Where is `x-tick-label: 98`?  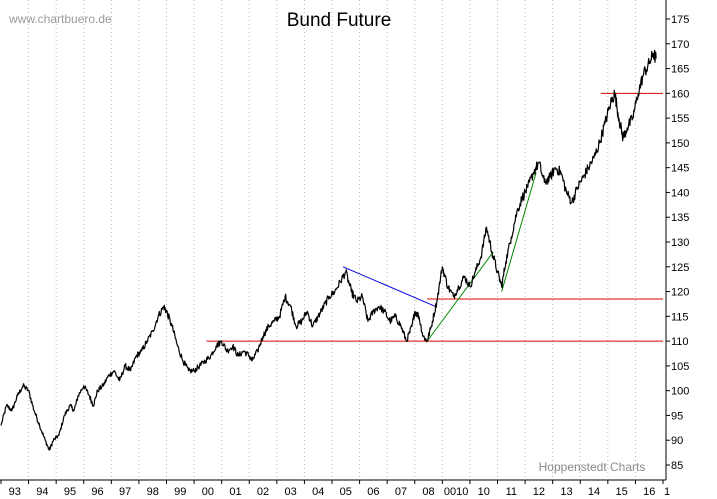 x-tick-label: 98 is located at coordinates (153, 492).